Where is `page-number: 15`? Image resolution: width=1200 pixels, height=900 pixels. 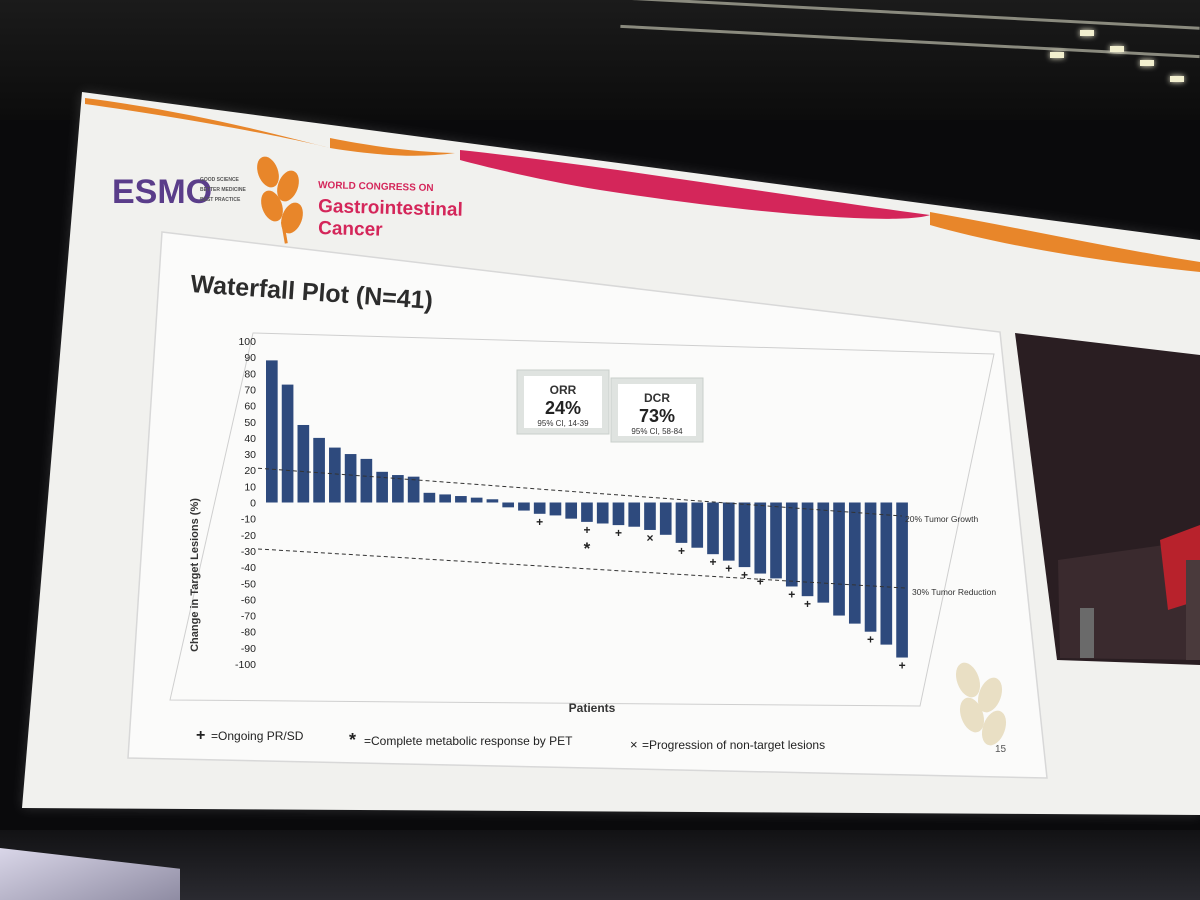 page-number: 15 is located at coordinates (1001, 749).